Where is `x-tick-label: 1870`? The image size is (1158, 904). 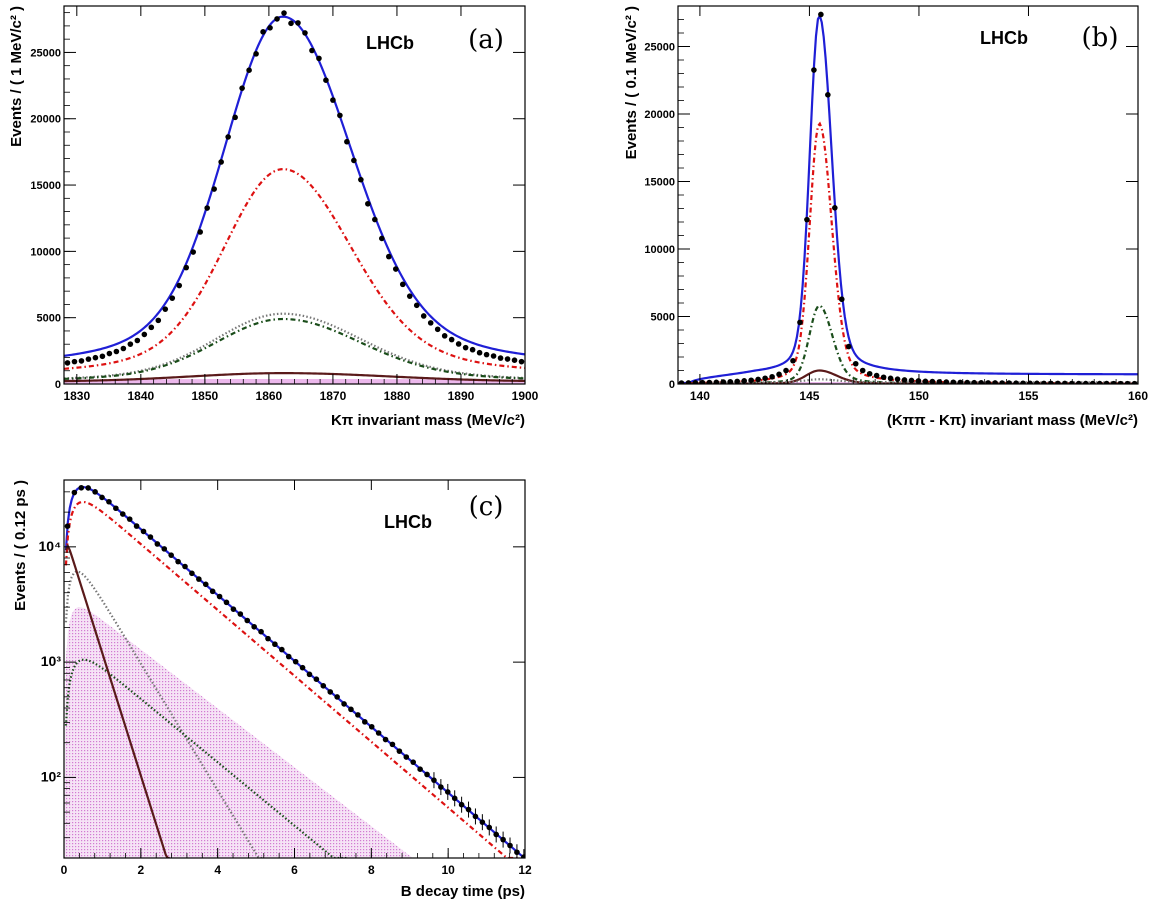
x-tick-label: 1870 is located at coordinates (333, 396).